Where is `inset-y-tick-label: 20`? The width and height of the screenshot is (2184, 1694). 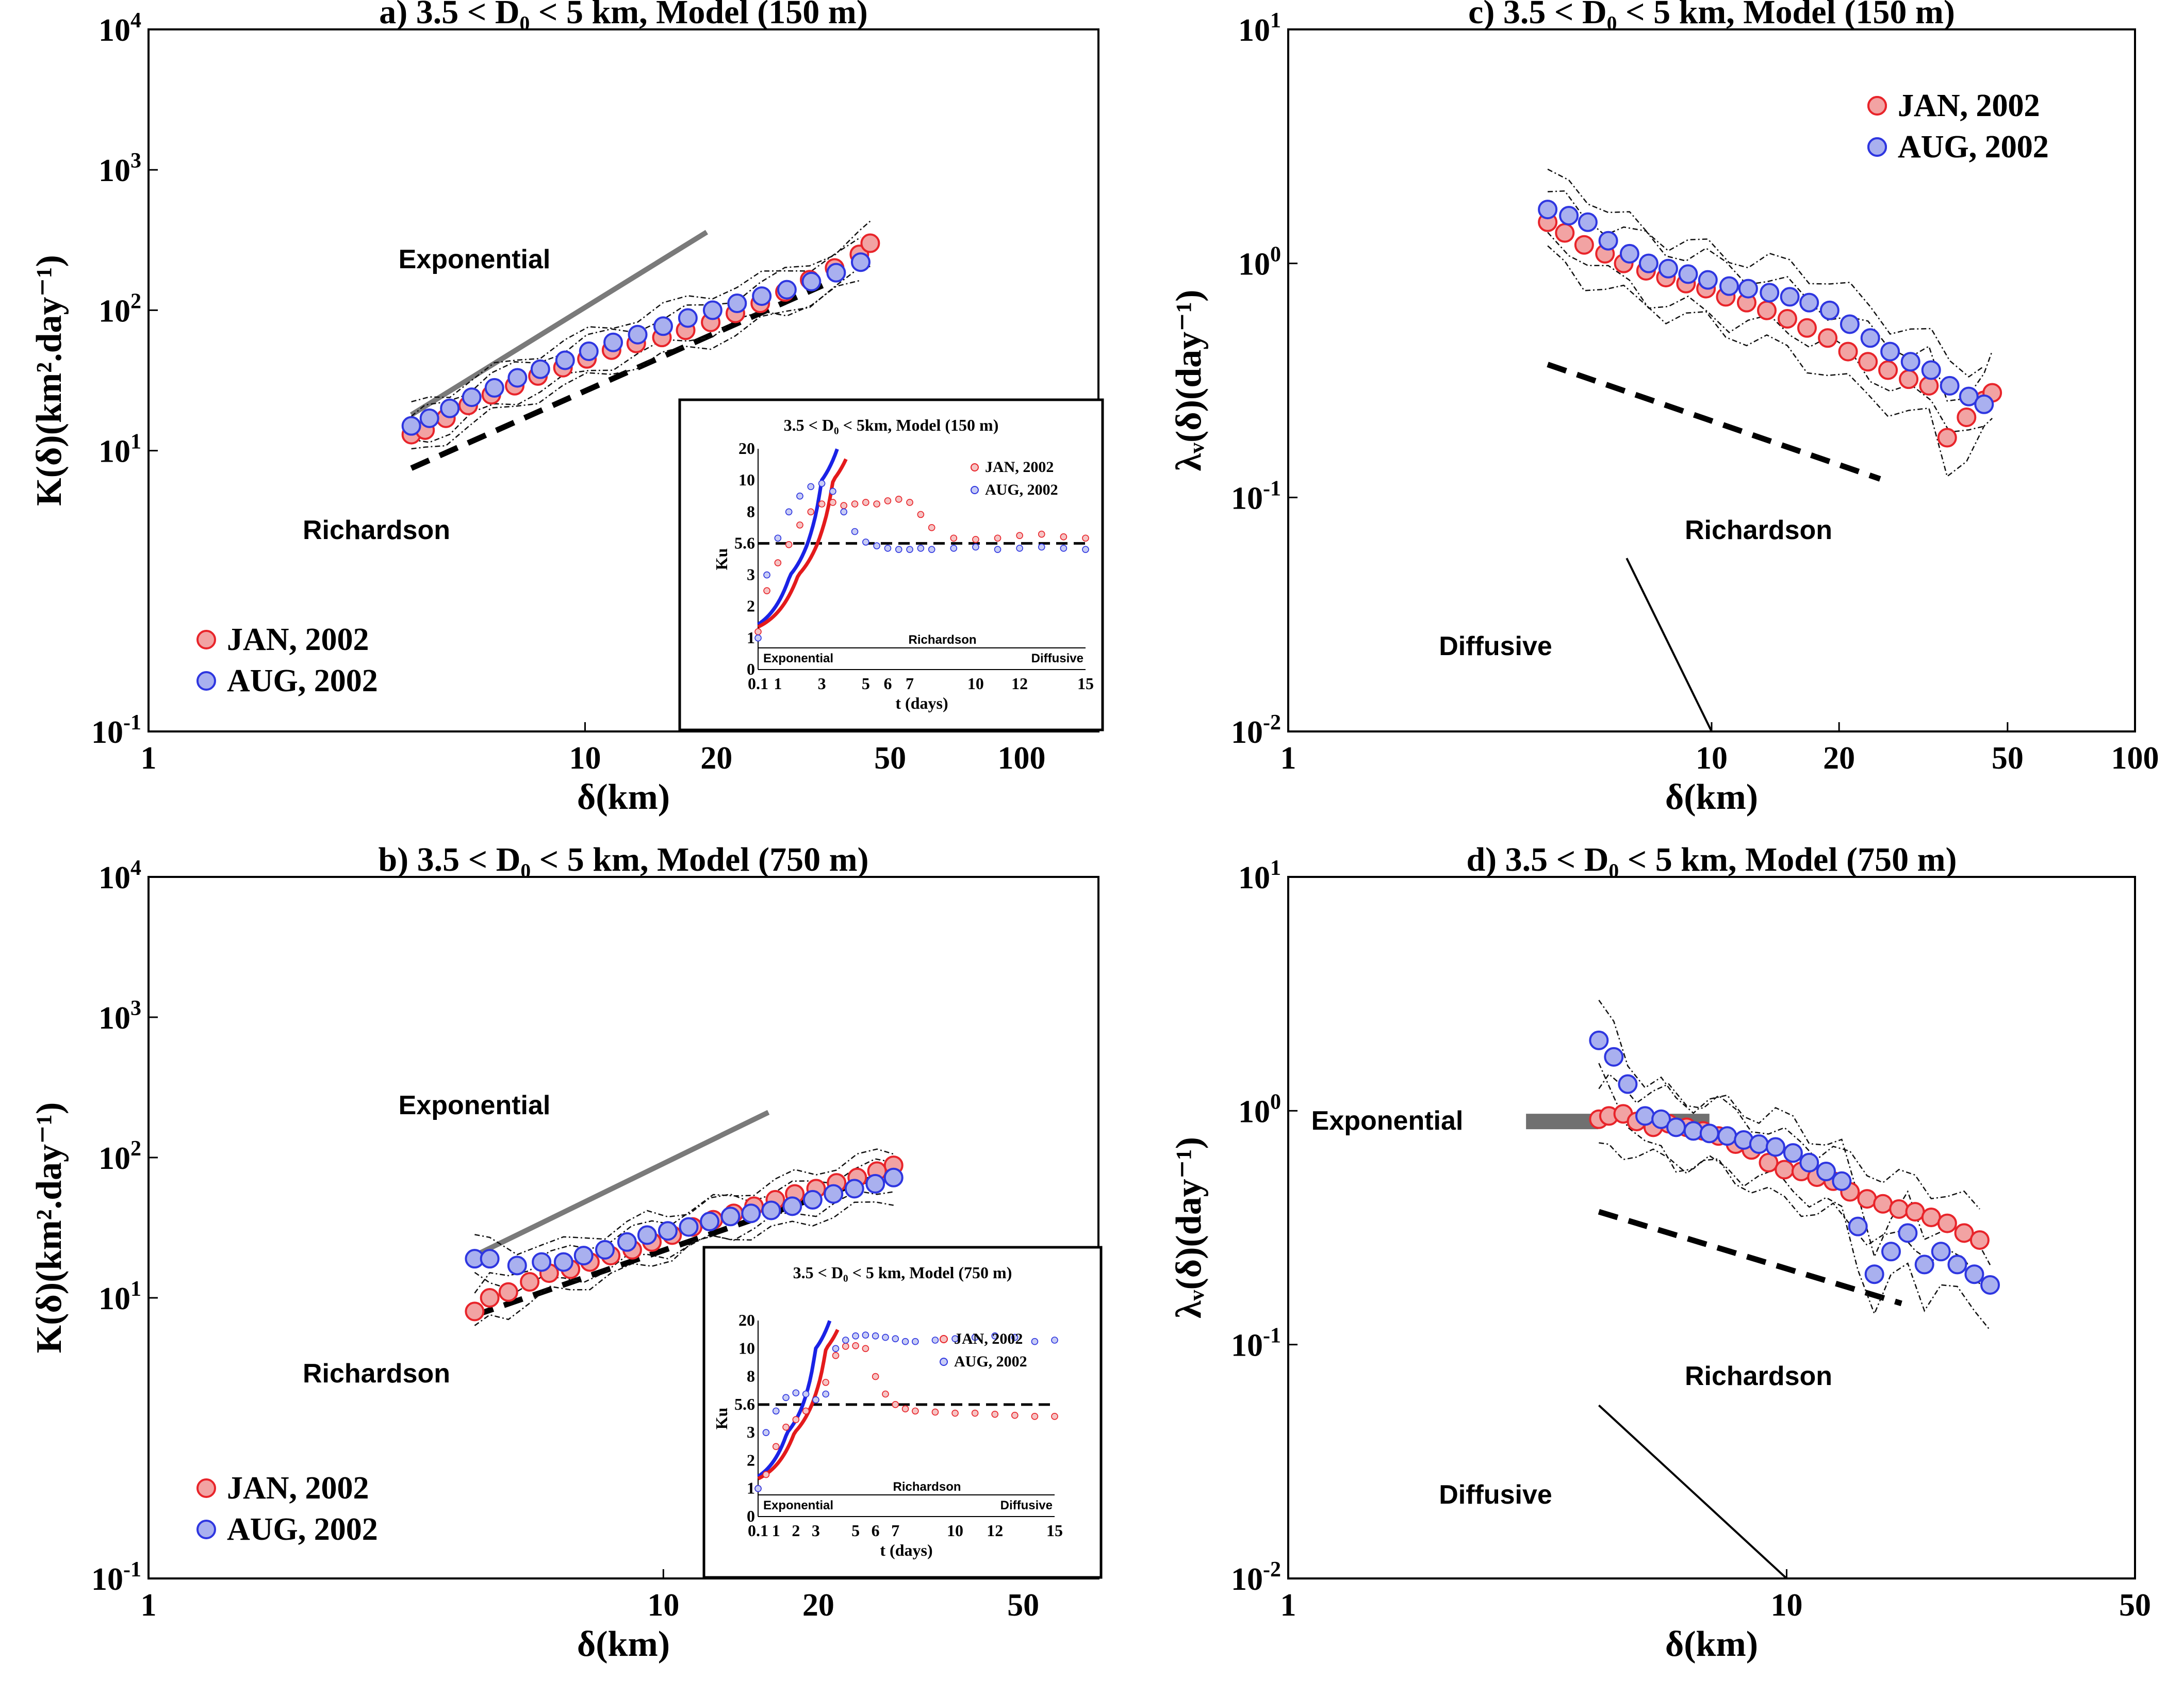 inset-y-tick-label: 20 is located at coordinates (746, 448).